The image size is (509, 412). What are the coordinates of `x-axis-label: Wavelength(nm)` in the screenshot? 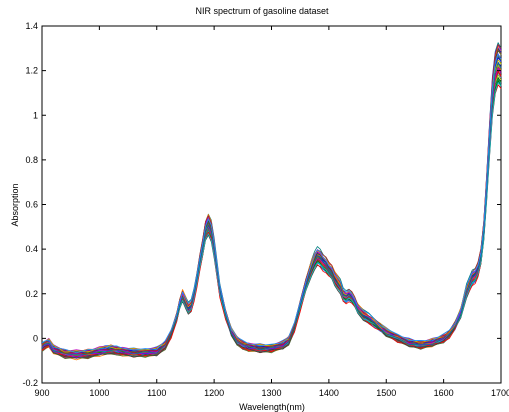 It's located at (272, 407).